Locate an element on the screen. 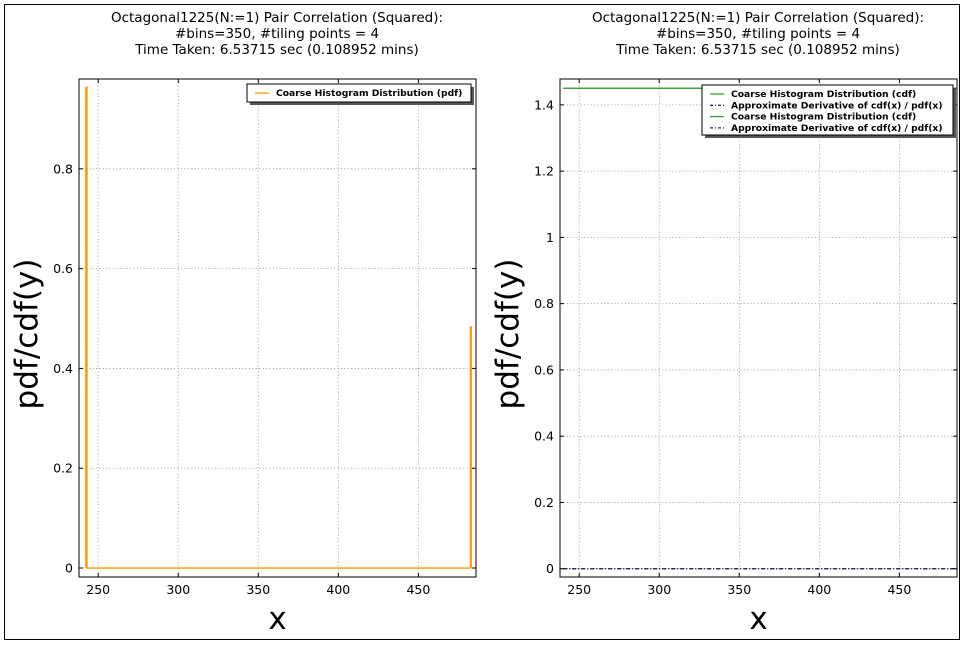  y-tick-label: 1.2 is located at coordinates (544, 171).